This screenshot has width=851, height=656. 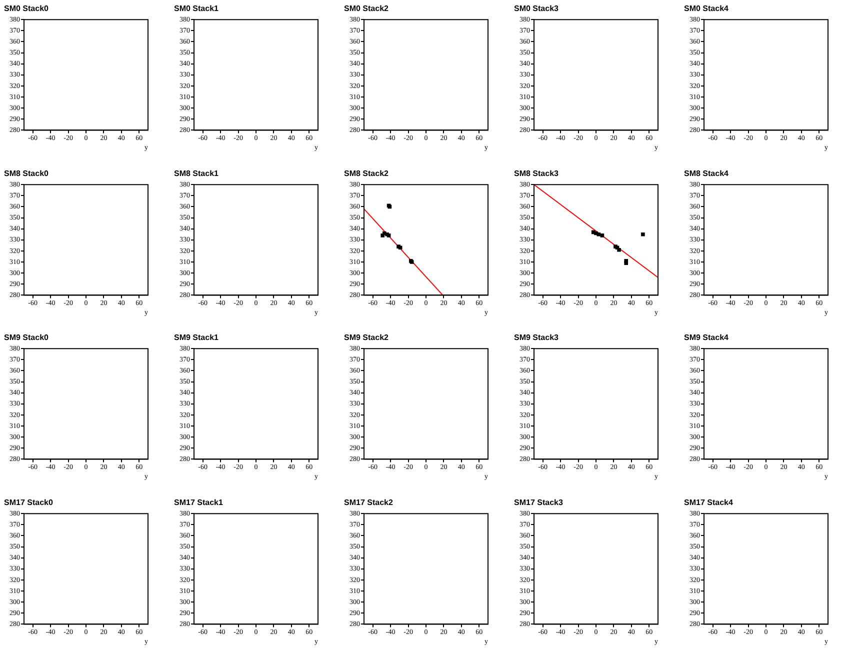 I want to click on chart-title: SM0 Stack0, so click(x=27, y=9).